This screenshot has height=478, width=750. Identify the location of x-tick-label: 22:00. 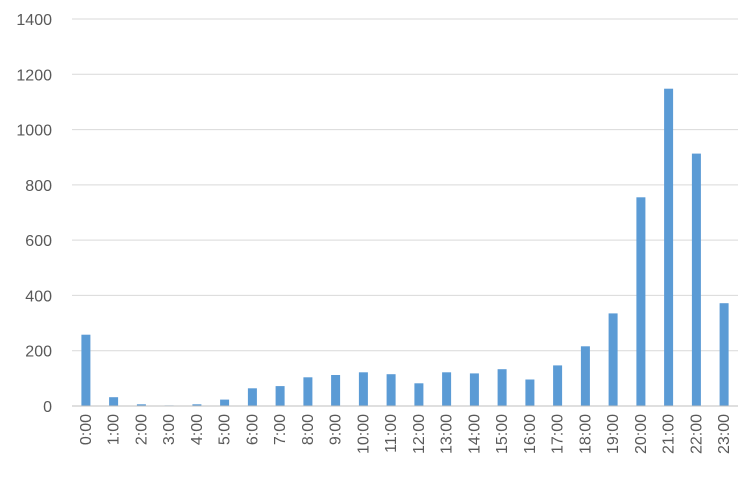
(696, 434).